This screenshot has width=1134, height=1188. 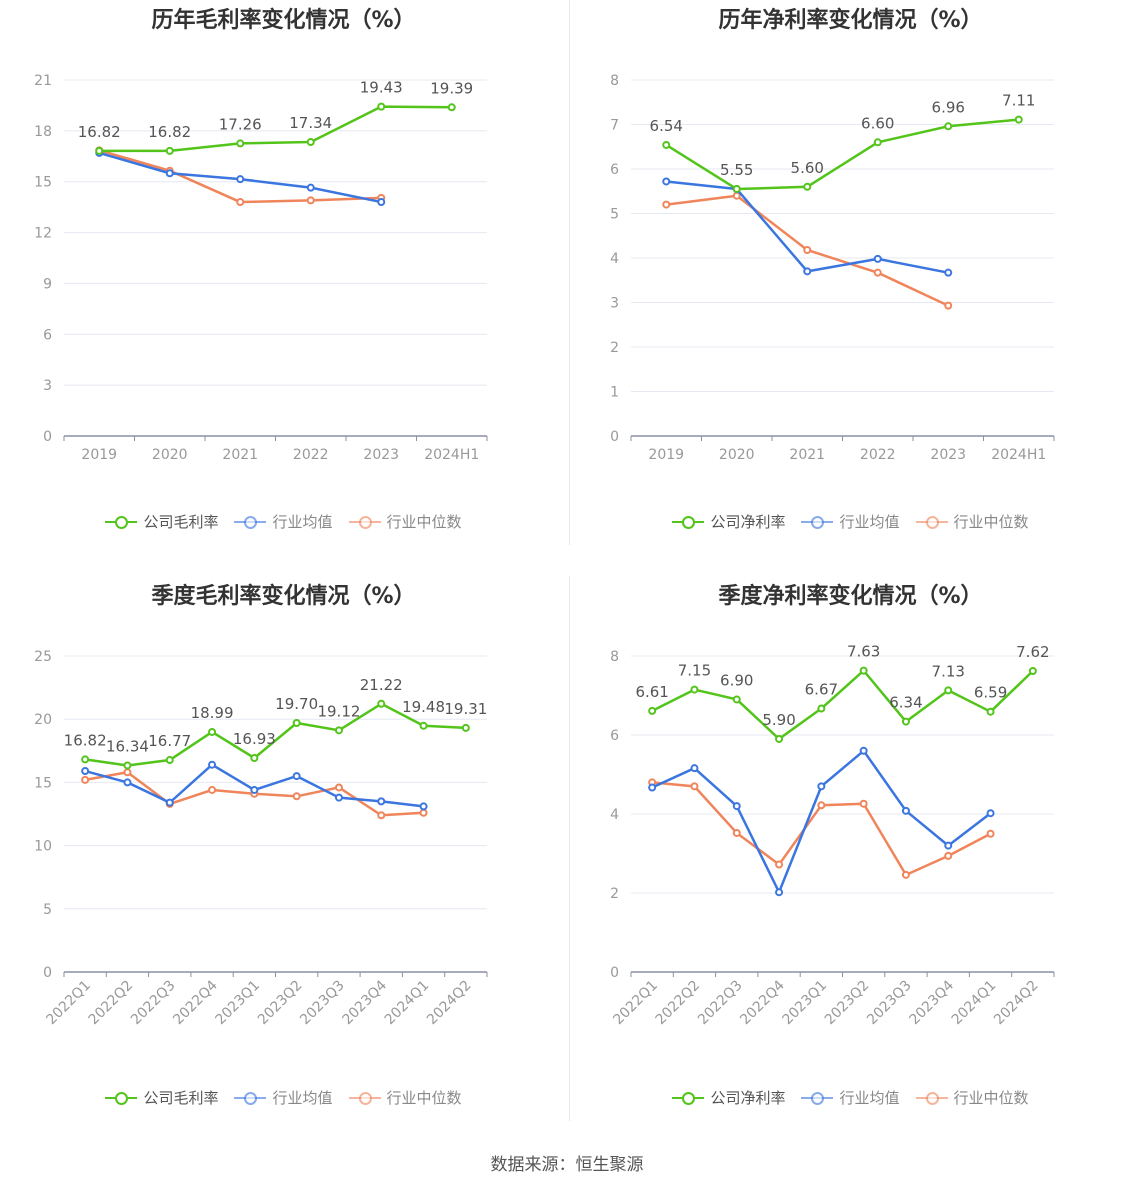 What do you see at coordinates (948, 671) in the screenshot?
I see `data-label: 7.13` at bounding box center [948, 671].